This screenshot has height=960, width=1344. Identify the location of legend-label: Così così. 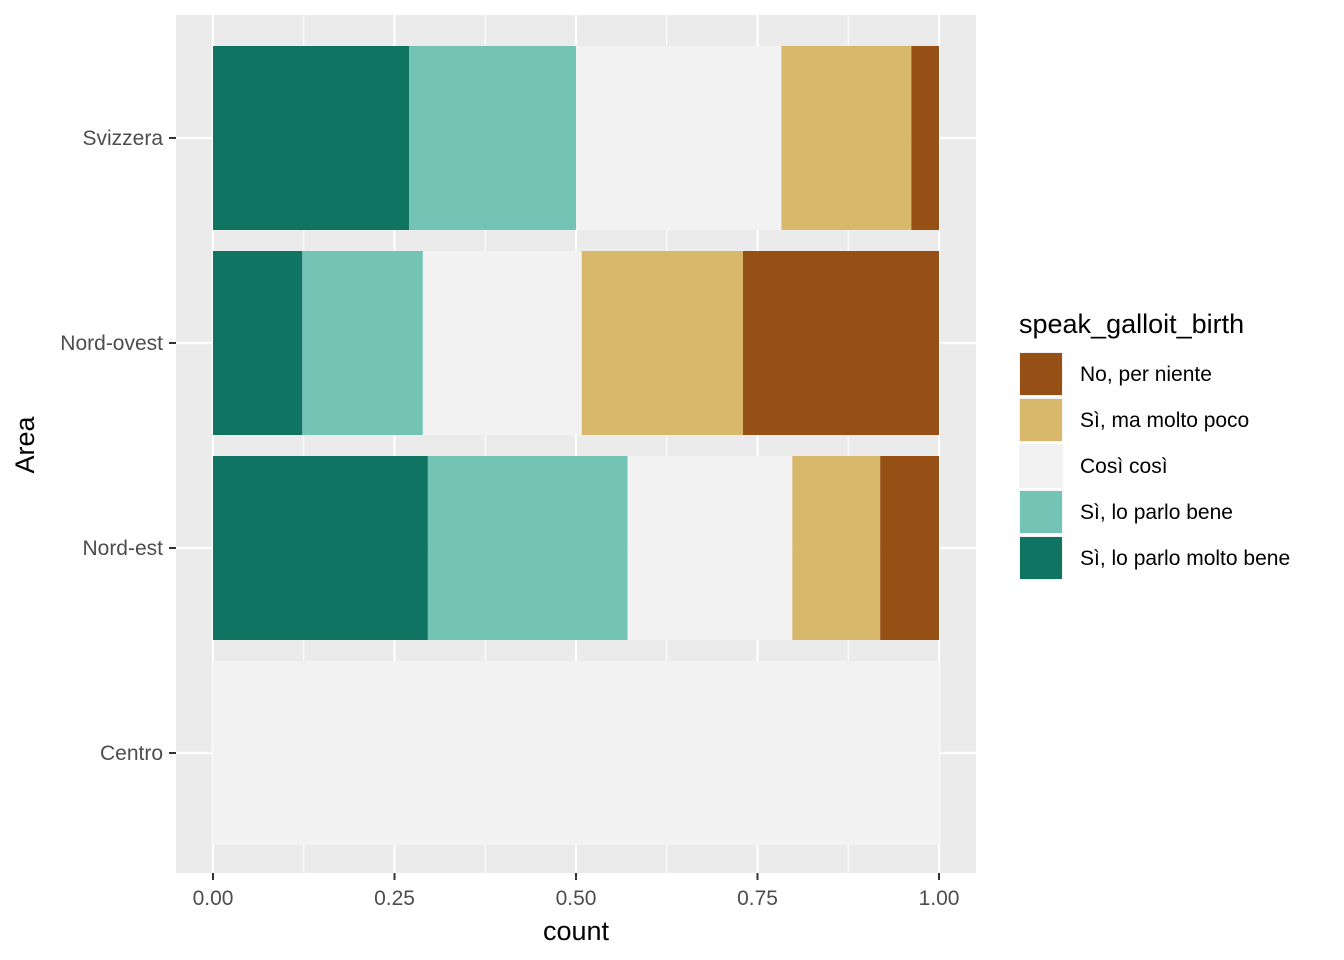
(1124, 466).